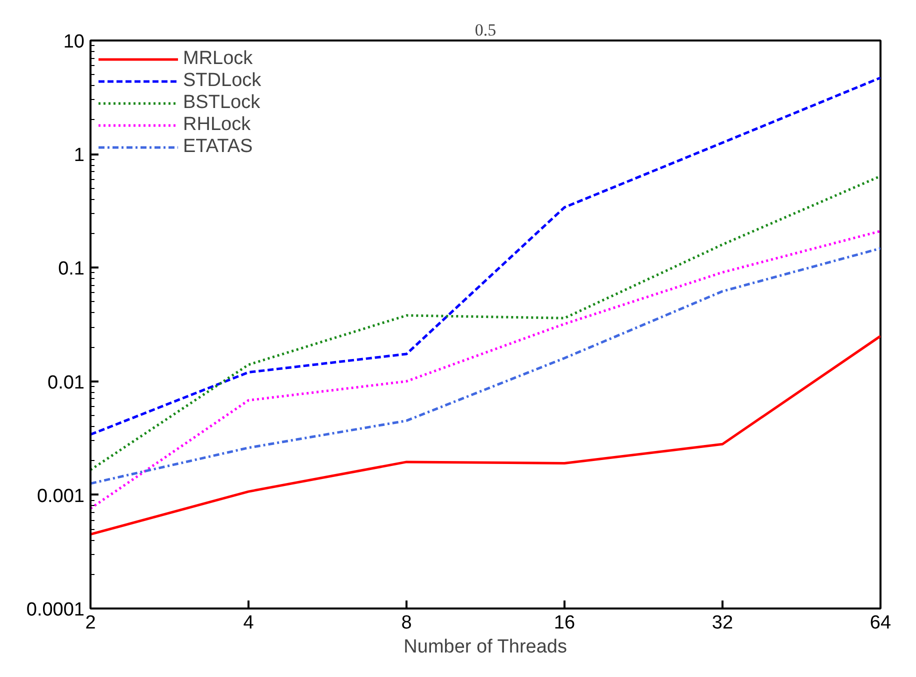  I want to click on y-tick-label: 1, so click(79, 155).